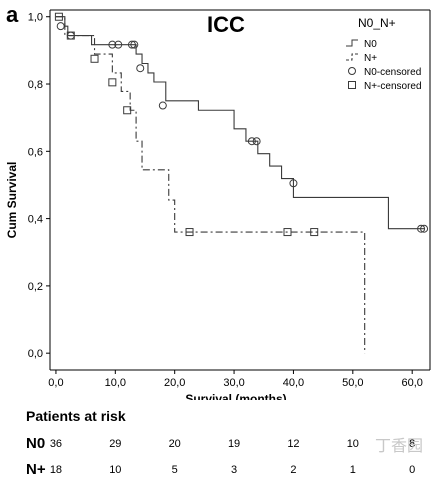  What do you see at coordinates (412, 470) in the screenshot?
I see `risk-value: 0` at bounding box center [412, 470].